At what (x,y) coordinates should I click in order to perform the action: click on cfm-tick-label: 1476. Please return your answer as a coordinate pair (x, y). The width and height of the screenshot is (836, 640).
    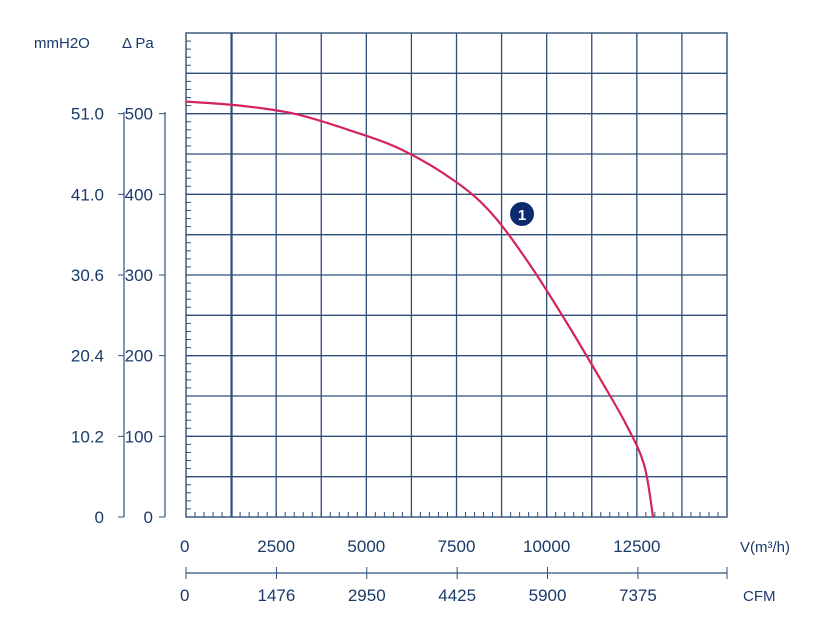
    Looking at the image, I should click on (277, 595).